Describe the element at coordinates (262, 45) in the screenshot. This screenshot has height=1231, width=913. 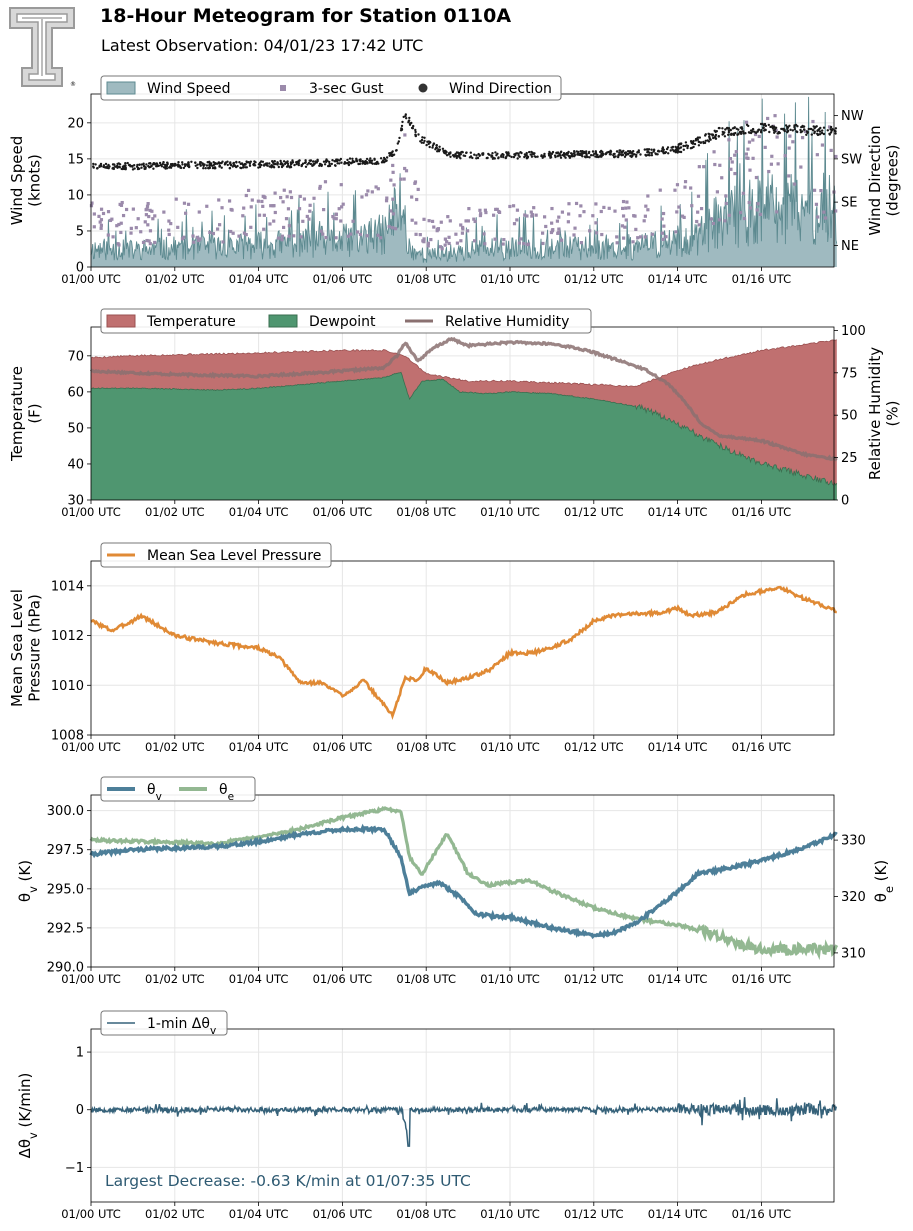
I see `page-subtitle: Latest Observation: 04/01/23 17:42 UTC` at that location.